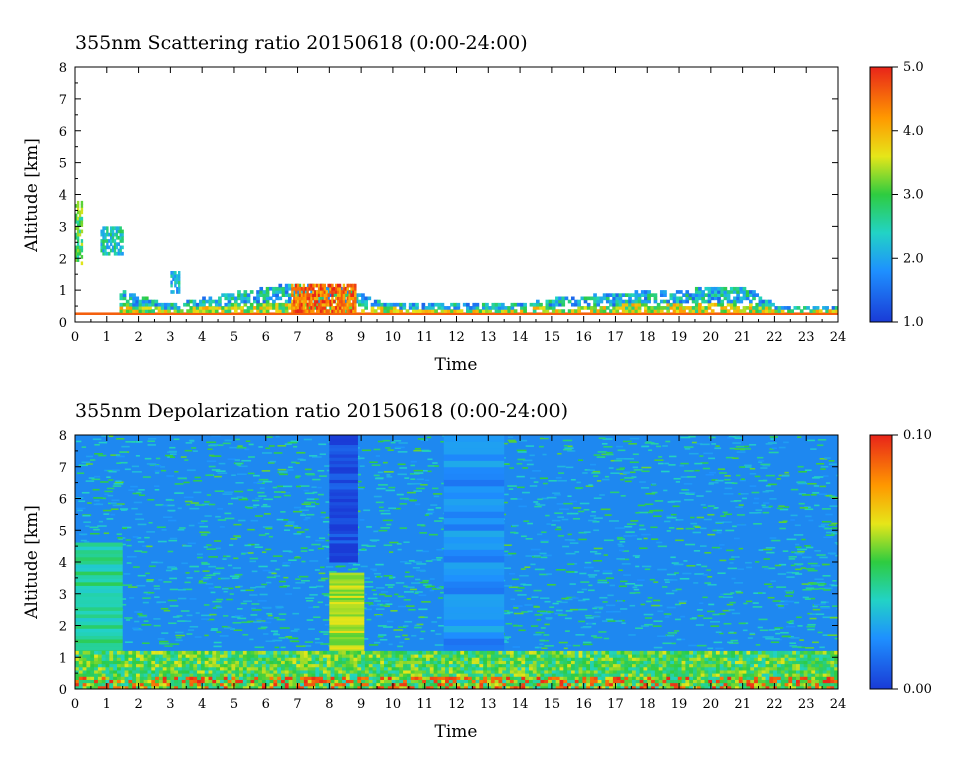 This screenshot has height=770, width=960. What do you see at coordinates (63, 68) in the screenshot?
I see `y-tick-label: 8` at bounding box center [63, 68].